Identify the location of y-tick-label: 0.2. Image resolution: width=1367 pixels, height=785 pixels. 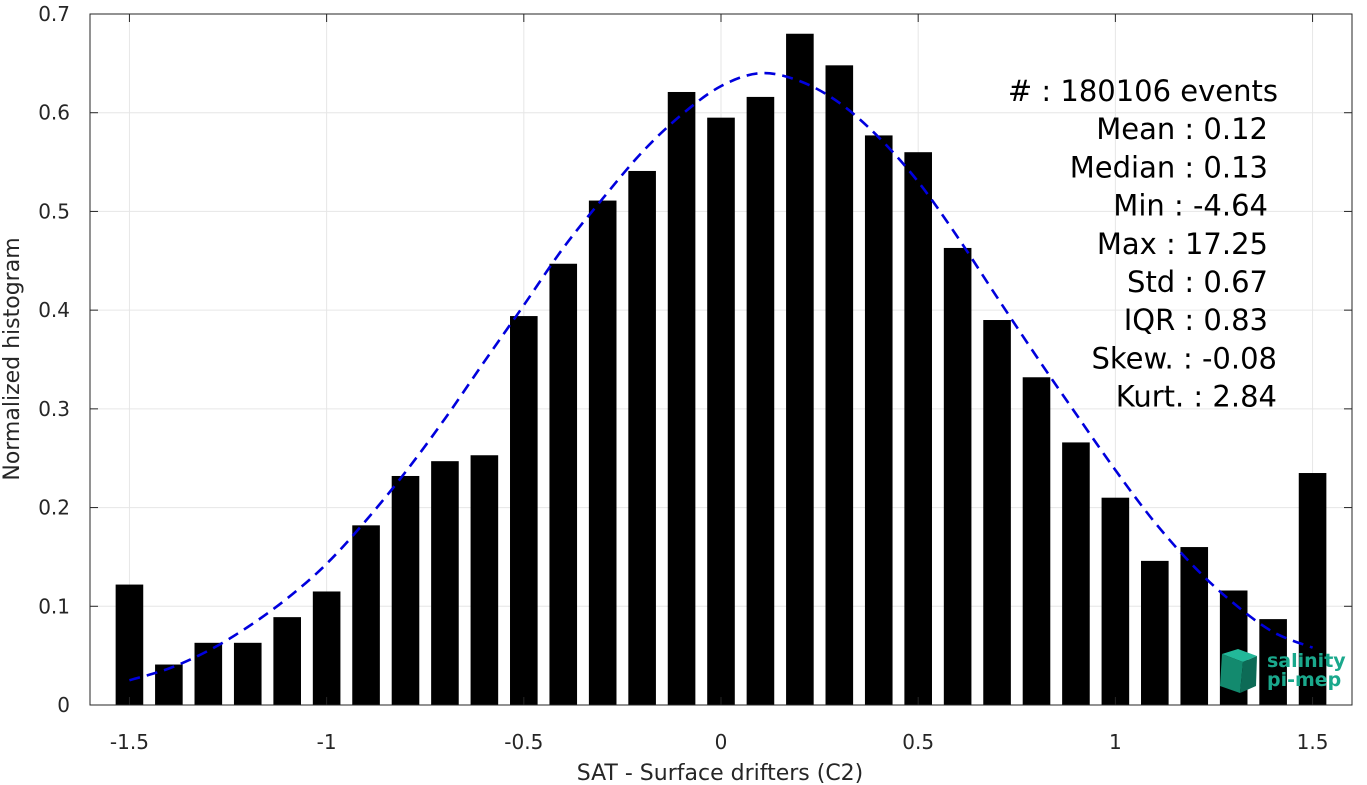
(54, 508).